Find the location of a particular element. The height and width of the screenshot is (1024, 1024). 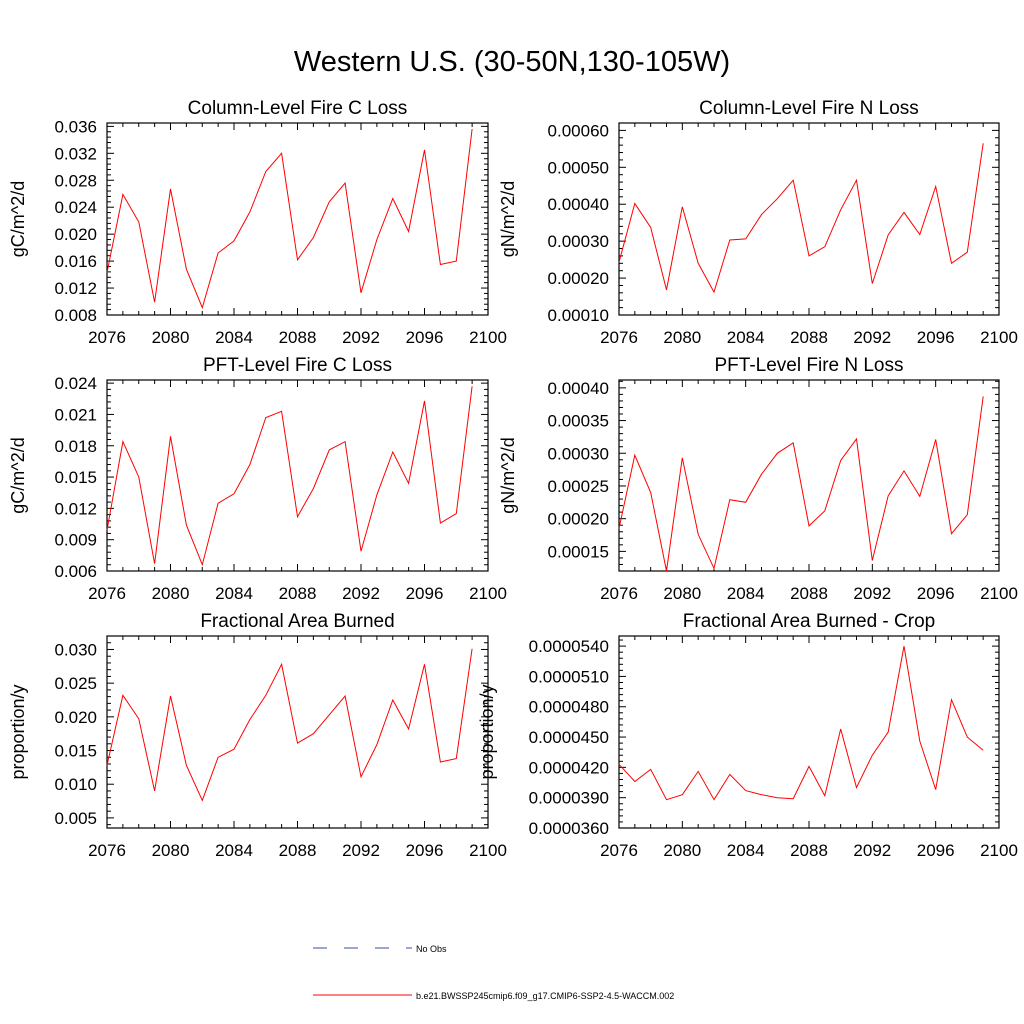

y-tick-label: 0.00010 is located at coordinates (578, 315).